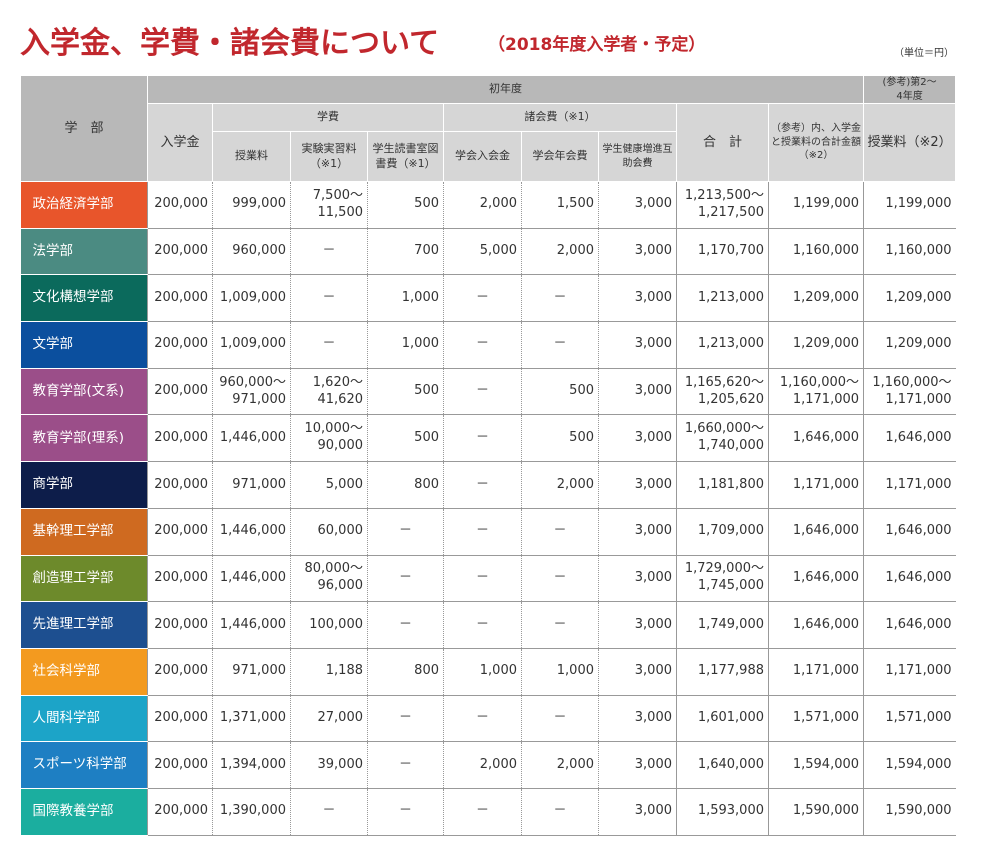  I want to click on faculty-cell: スポーツ科学部, so click(84, 765).